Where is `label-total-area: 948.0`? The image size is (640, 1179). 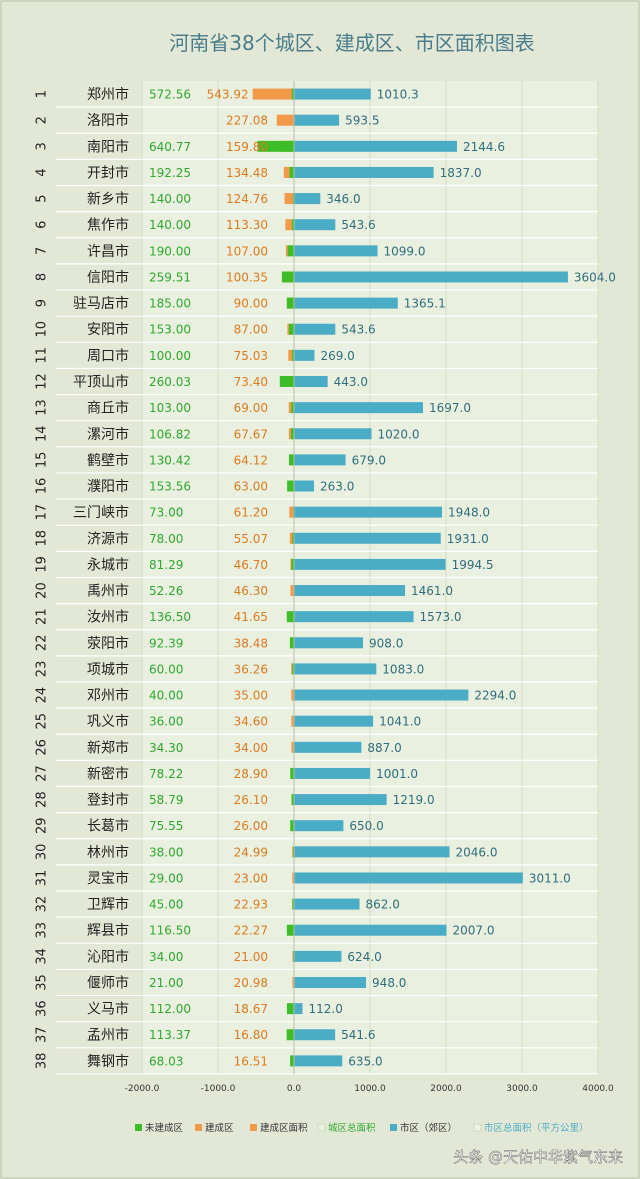 label-total-area: 948.0 is located at coordinates (389, 983).